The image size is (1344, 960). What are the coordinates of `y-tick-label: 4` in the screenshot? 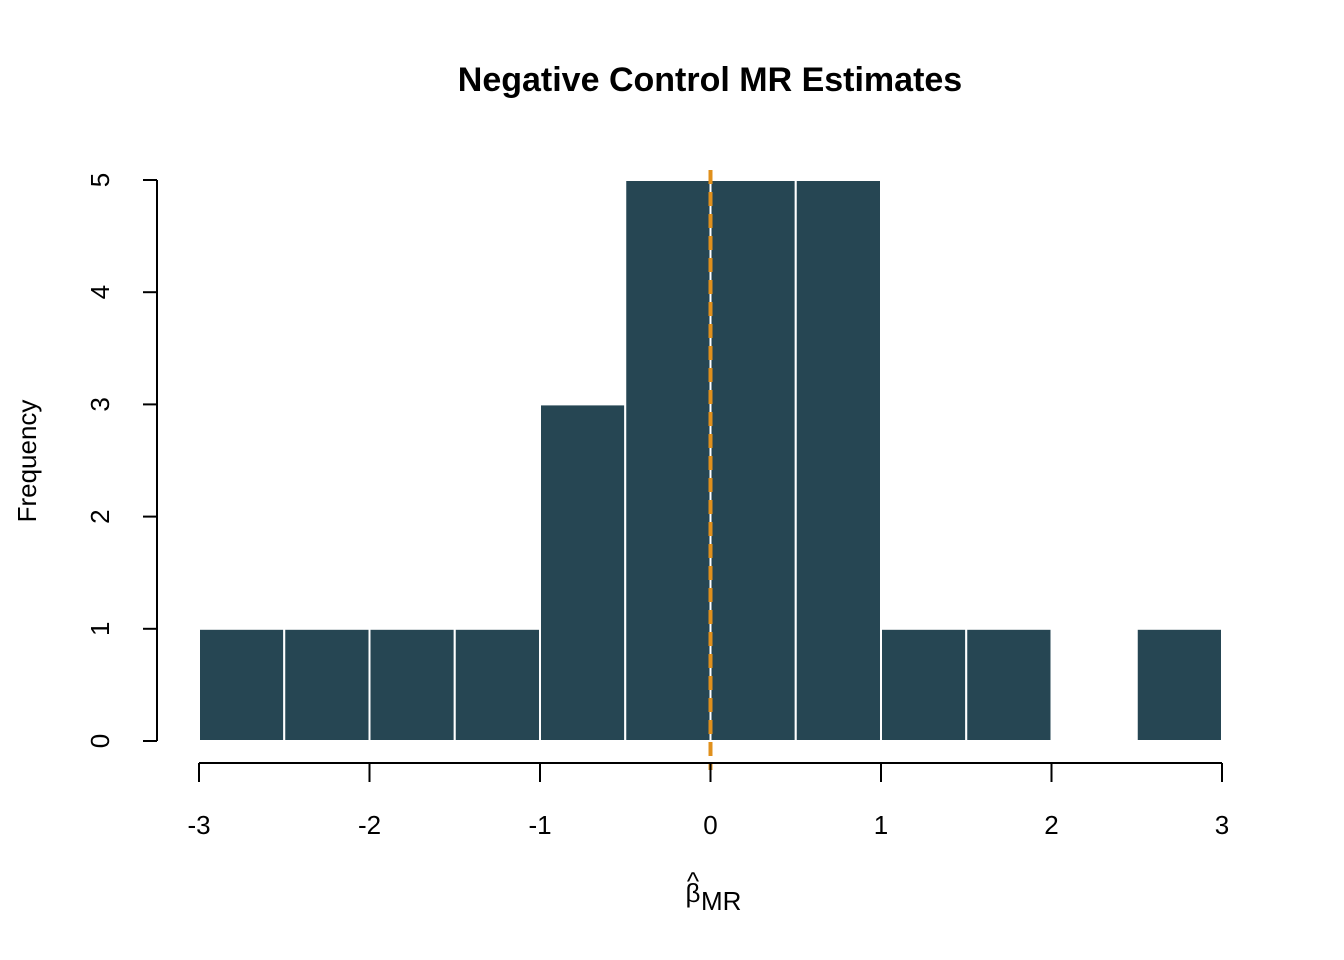 It's located at (100, 292).